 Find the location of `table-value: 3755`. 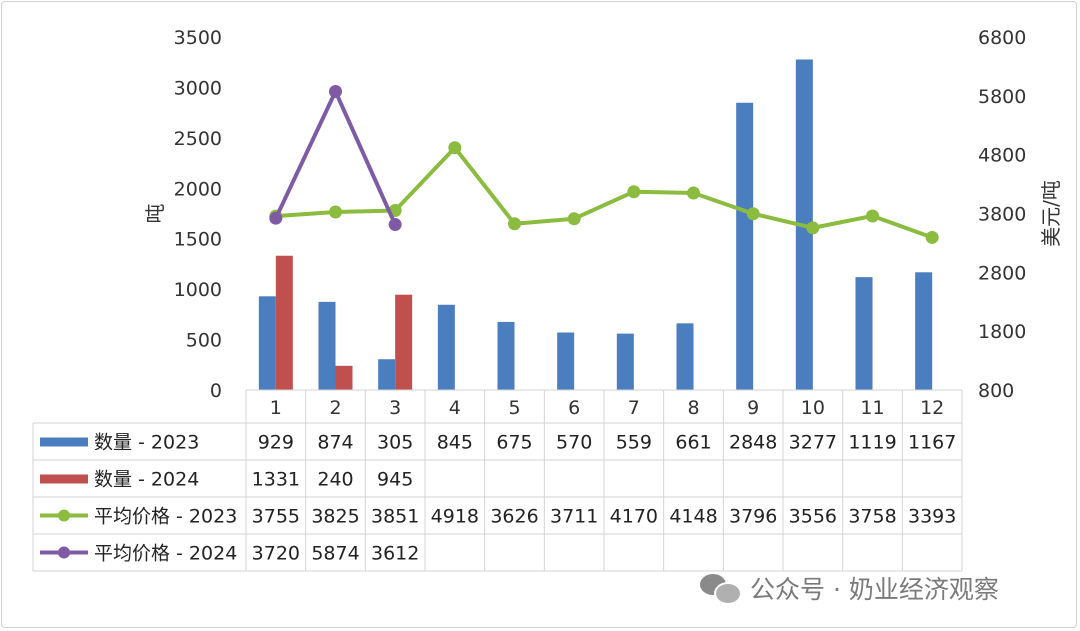

table-value: 3755 is located at coordinates (276, 517).